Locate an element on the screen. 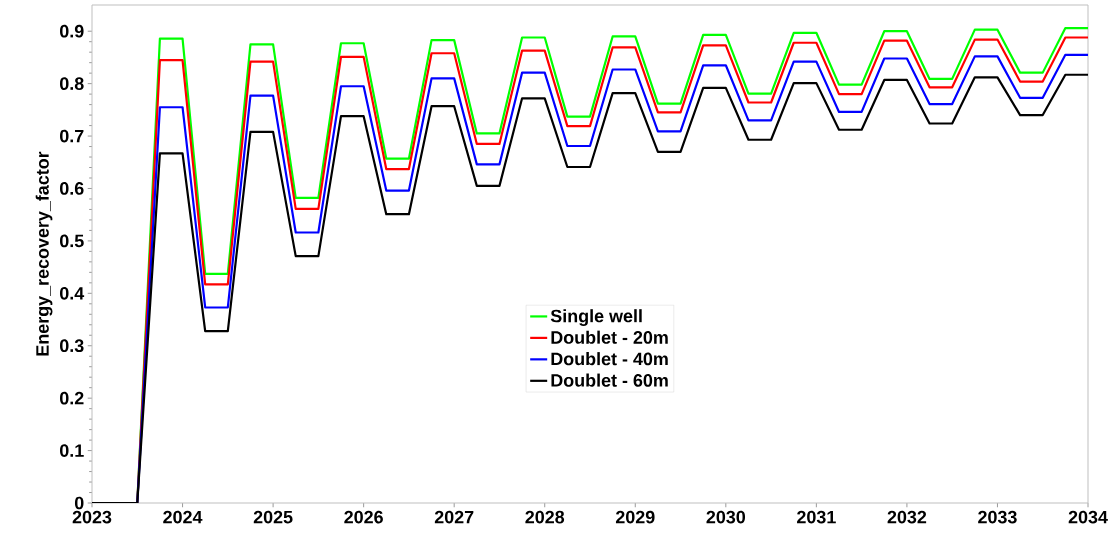  legend-label: Doublet - 20m is located at coordinates (609, 337).